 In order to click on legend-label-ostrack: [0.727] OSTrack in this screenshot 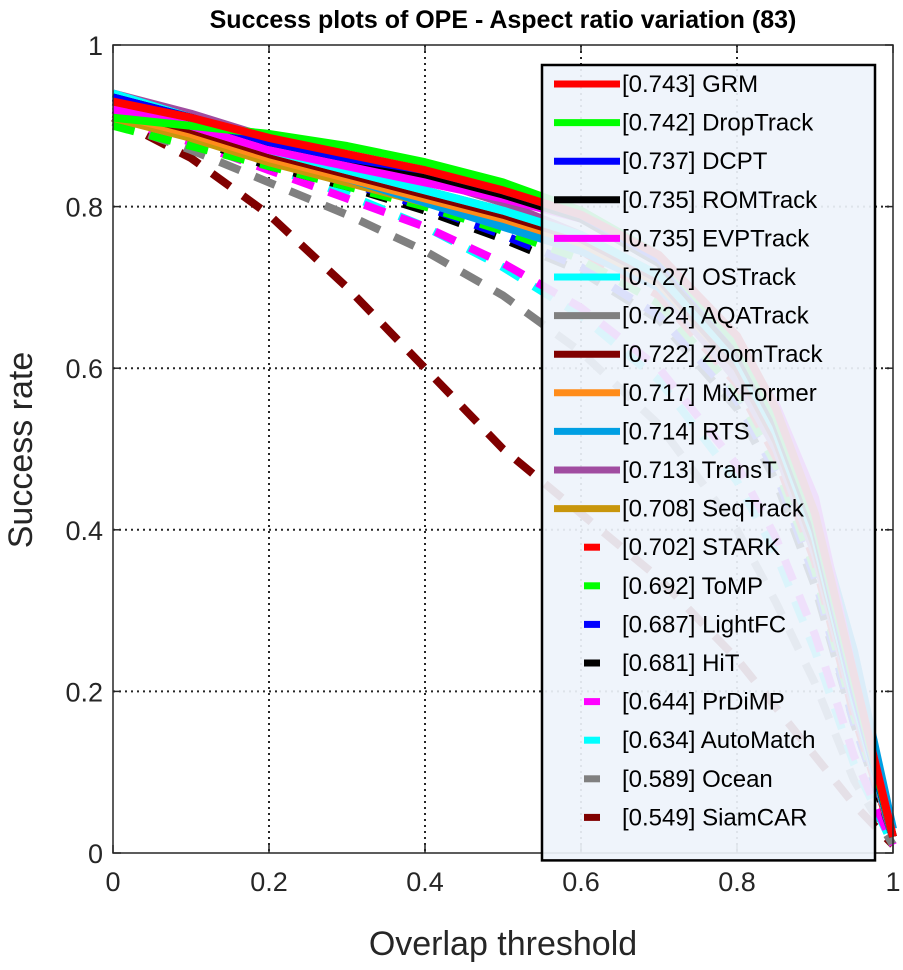, I will do `click(709, 277)`.